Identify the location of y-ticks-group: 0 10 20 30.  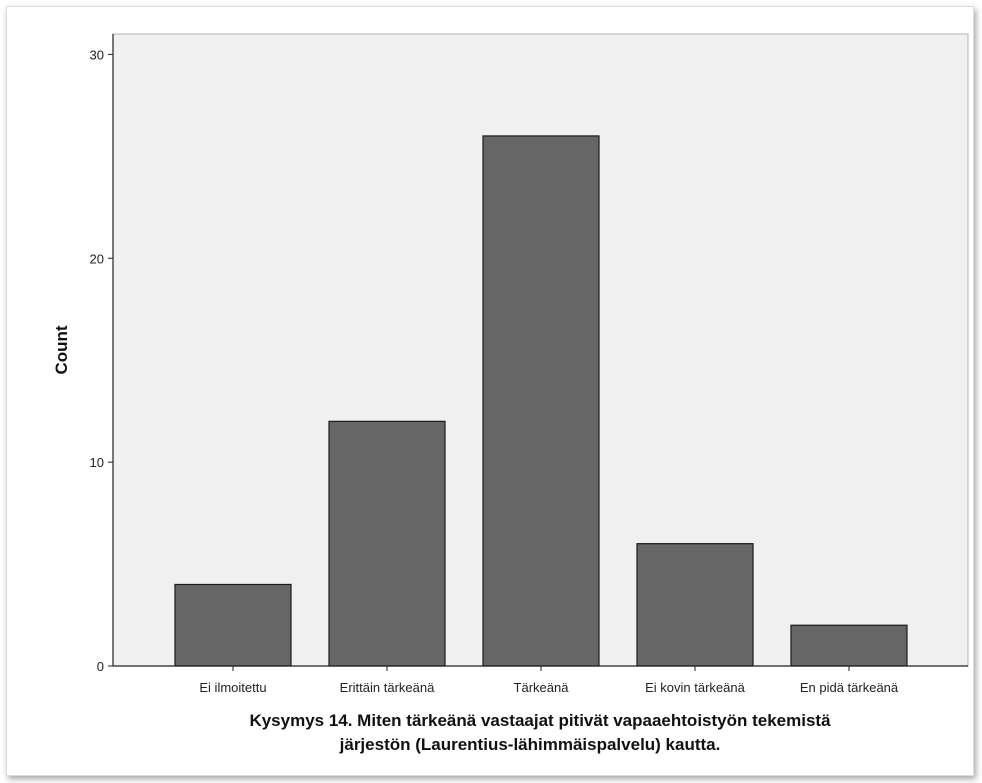
(101, 360).